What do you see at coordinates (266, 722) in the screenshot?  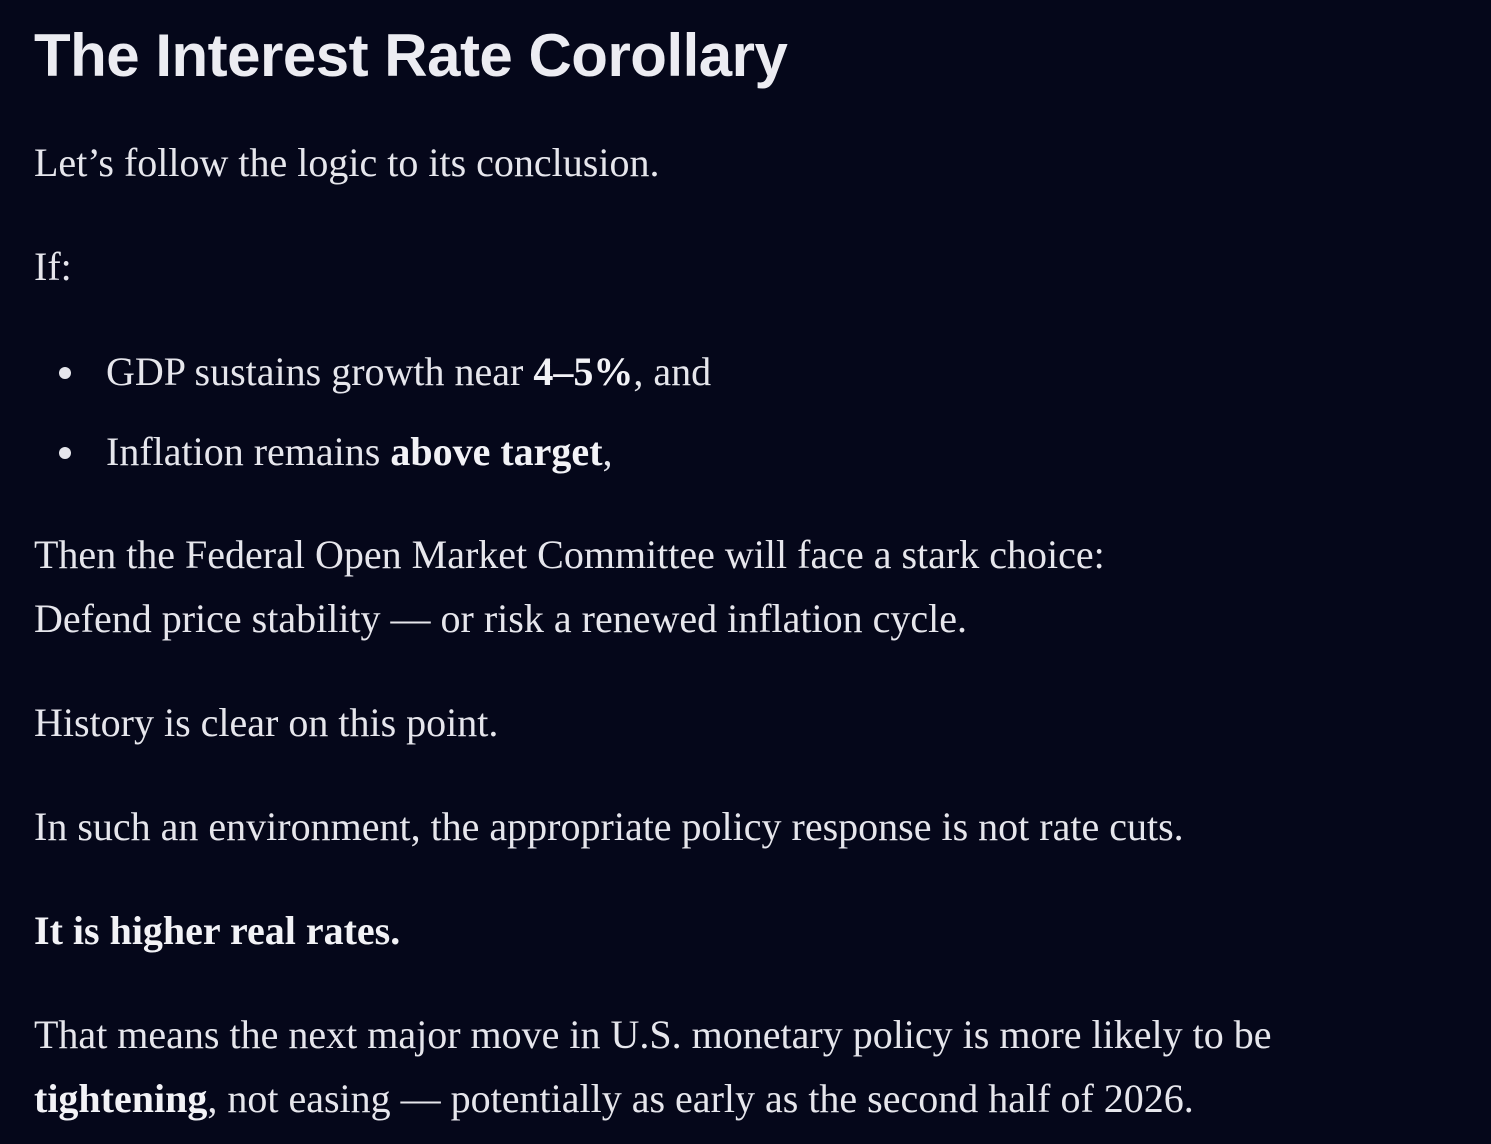 I see `history-paragraph: History is clear on this point.` at bounding box center [266, 722].